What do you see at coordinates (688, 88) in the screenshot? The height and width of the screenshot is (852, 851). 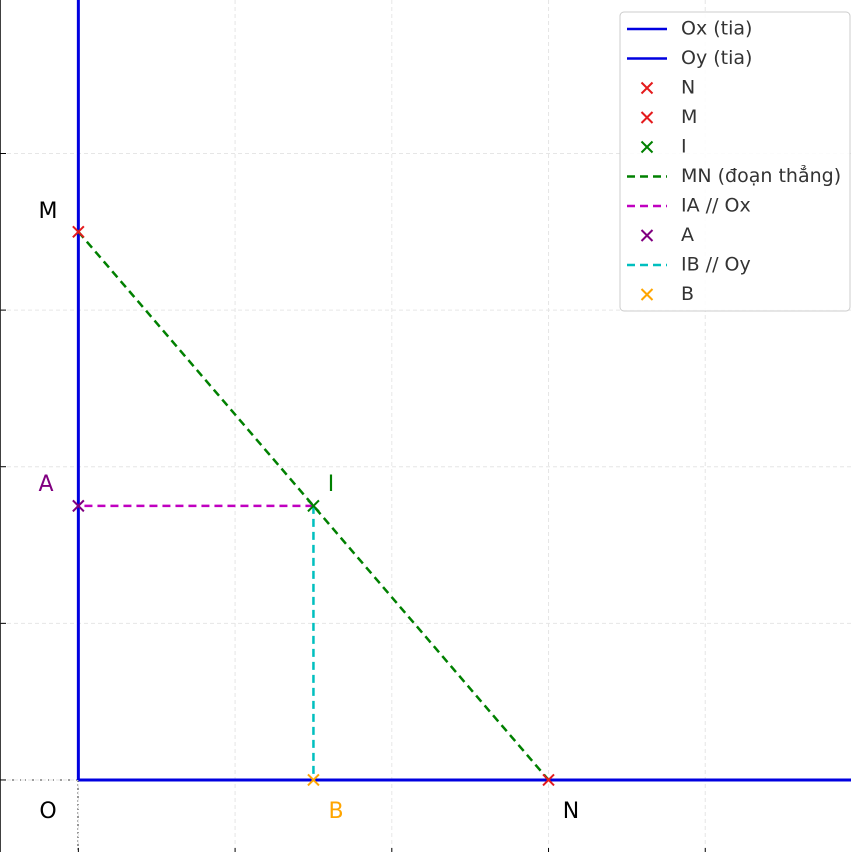 I see `legend-label: N` at bounding box center [688, 88].